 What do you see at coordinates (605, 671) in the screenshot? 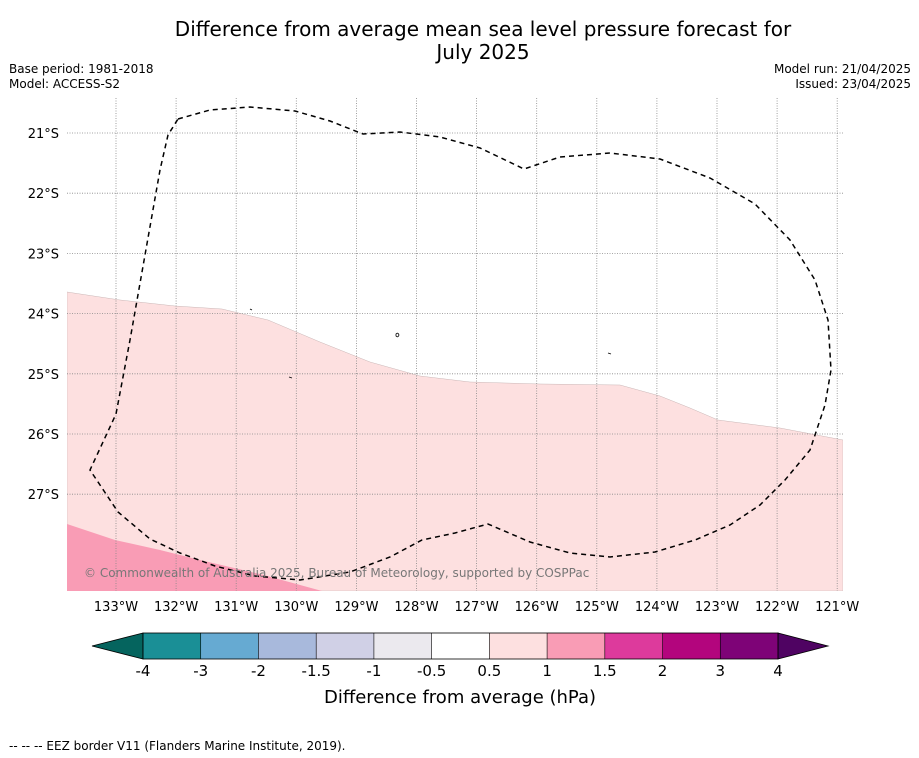
I see `colorbar-tick-label: 1.5` at bounding box center [605, 671].